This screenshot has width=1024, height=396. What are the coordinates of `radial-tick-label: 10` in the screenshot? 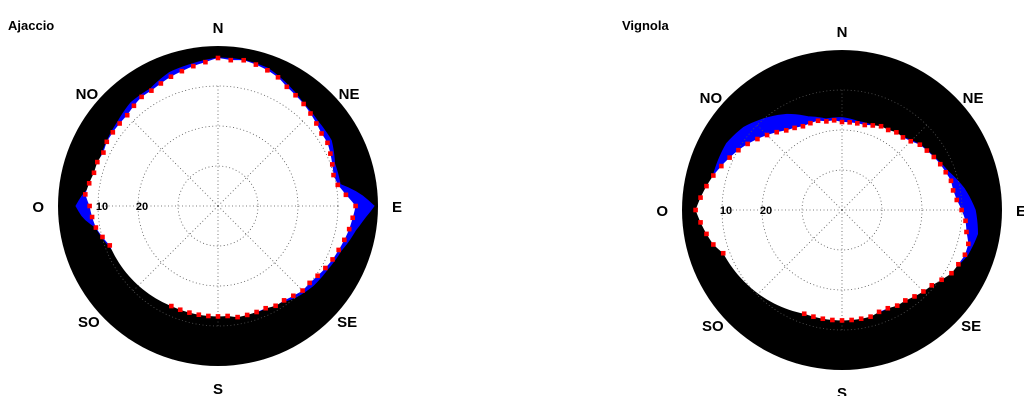 It's located at (102, 207).